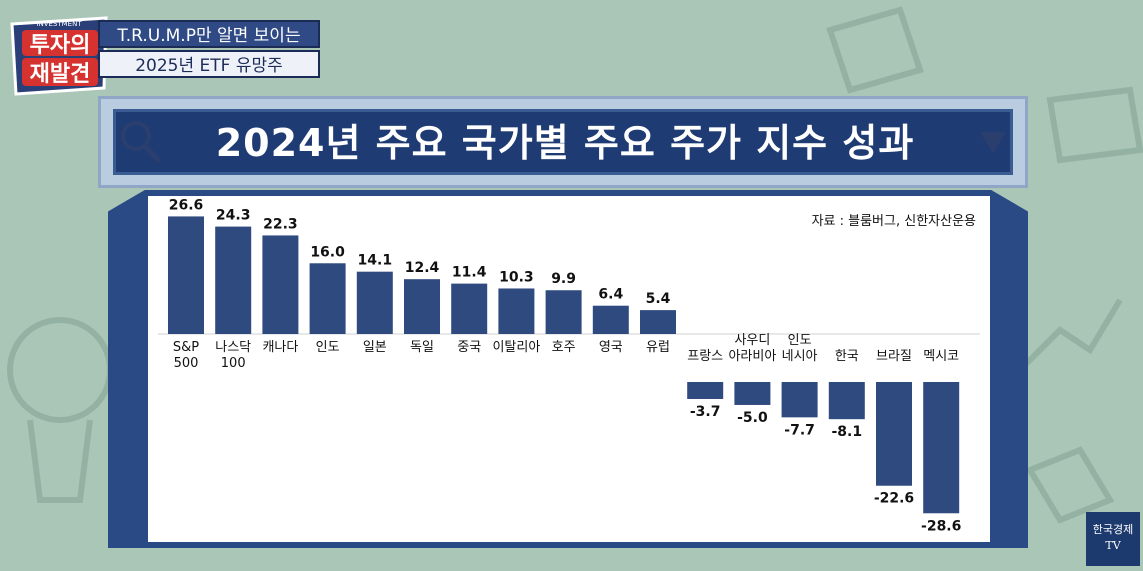 This screenshot has width=1143, height=571. Describe the element at coordinates (280, 347) in the screenshot. I see `category-label-2: 캐나다` at that location.